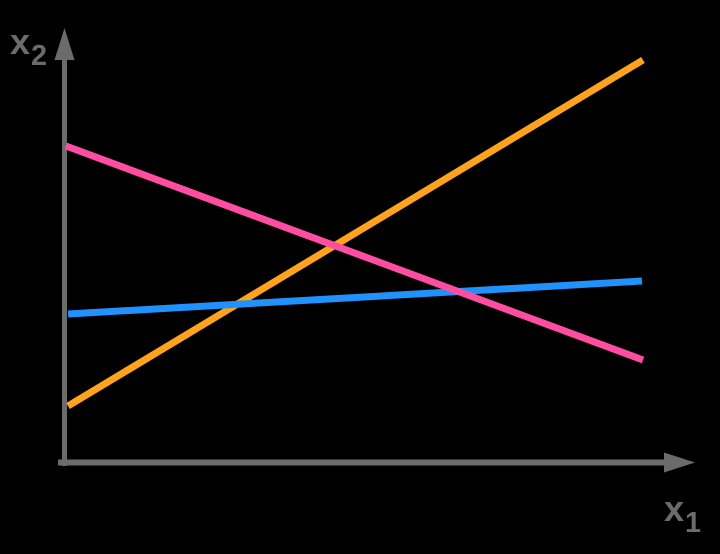 This screenshot has height=554, width=720. Describe the element at coordinates (693, 522) in the screenshot. I see `x-axis-label-subscript: 1` at that location.